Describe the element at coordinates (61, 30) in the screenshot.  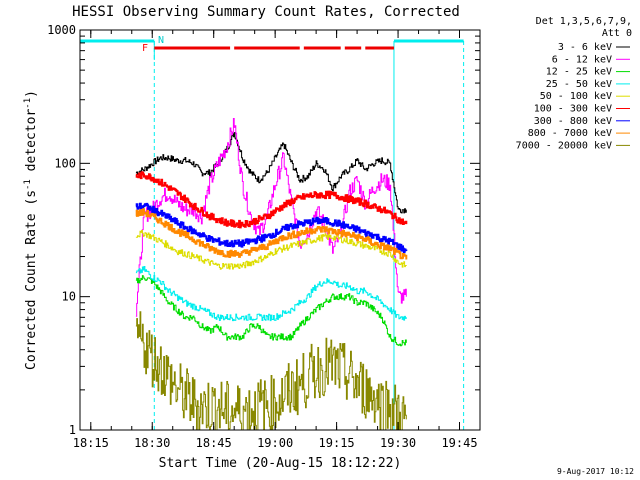
I see `y-tick-label-3: 1000` at that location.